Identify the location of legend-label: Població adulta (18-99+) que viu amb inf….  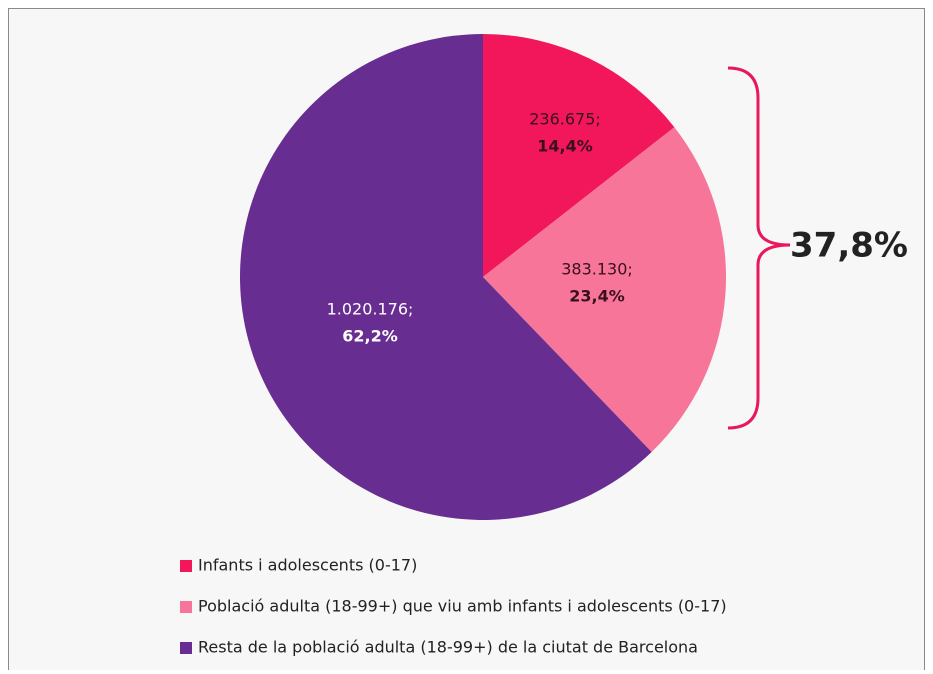
(462, 606).